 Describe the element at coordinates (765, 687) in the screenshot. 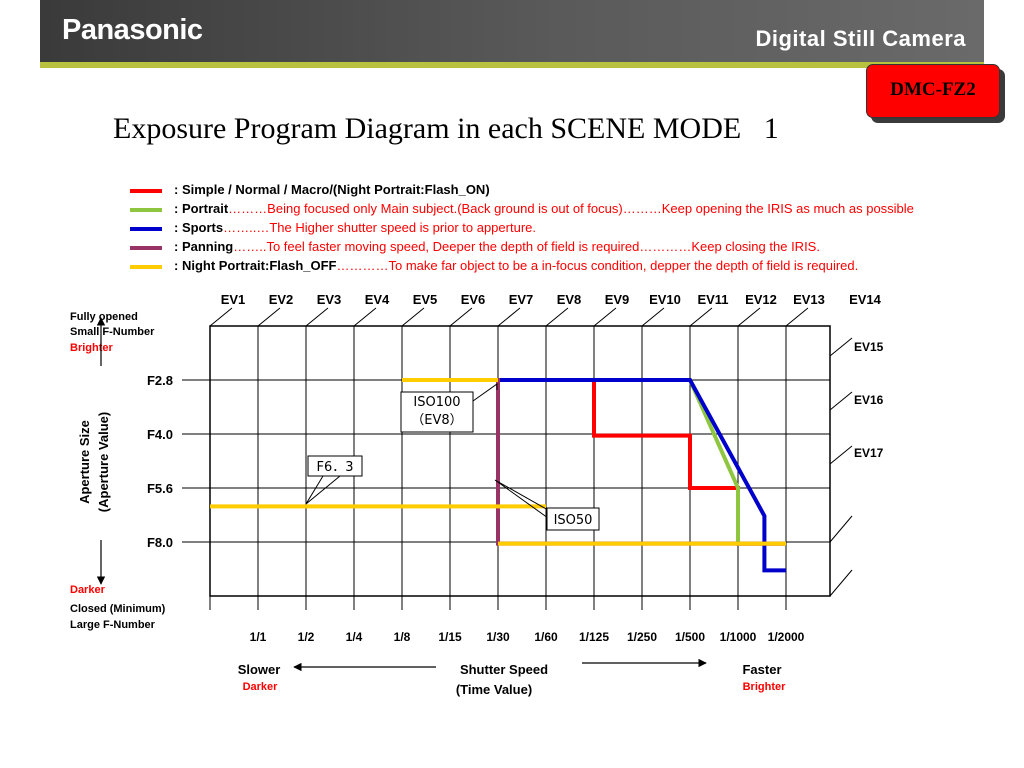

I see `x-right-brighter-label: Brighter` at that location.